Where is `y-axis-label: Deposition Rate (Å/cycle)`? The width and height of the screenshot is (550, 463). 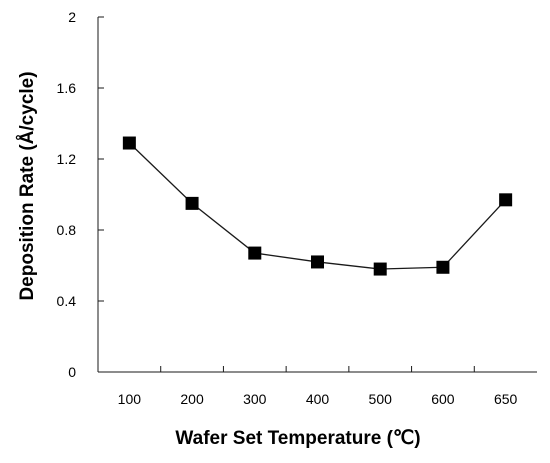
y-axis-label: Deposition Rate (Å/cycle) is located at coordinates (27, 185).